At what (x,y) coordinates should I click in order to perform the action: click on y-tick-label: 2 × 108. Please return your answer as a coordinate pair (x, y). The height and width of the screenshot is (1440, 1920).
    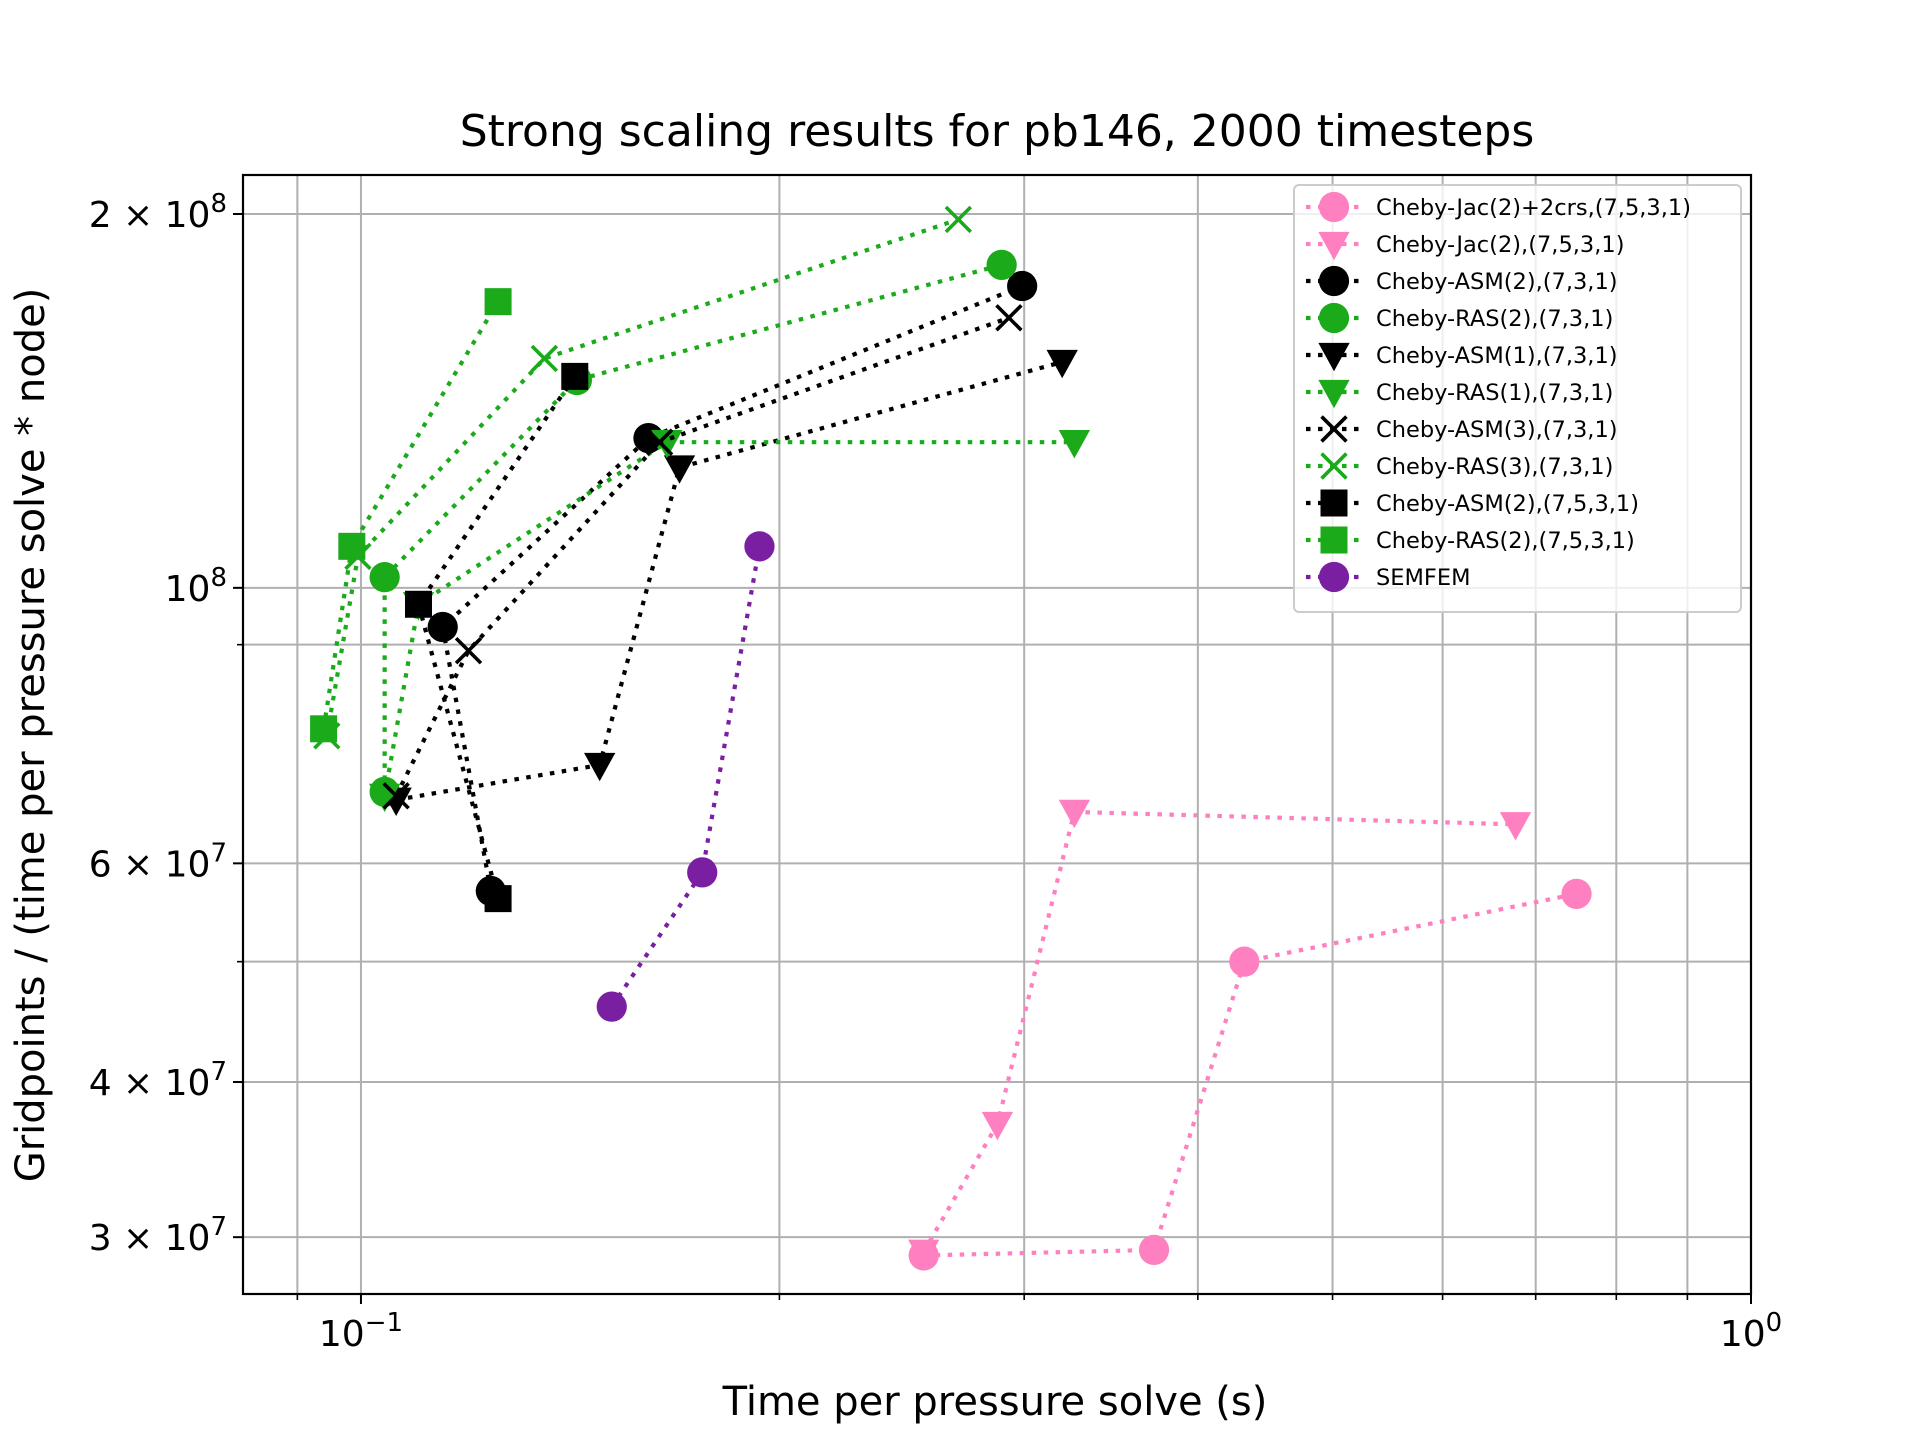
    Looking at the image, I should click on (158, 212).